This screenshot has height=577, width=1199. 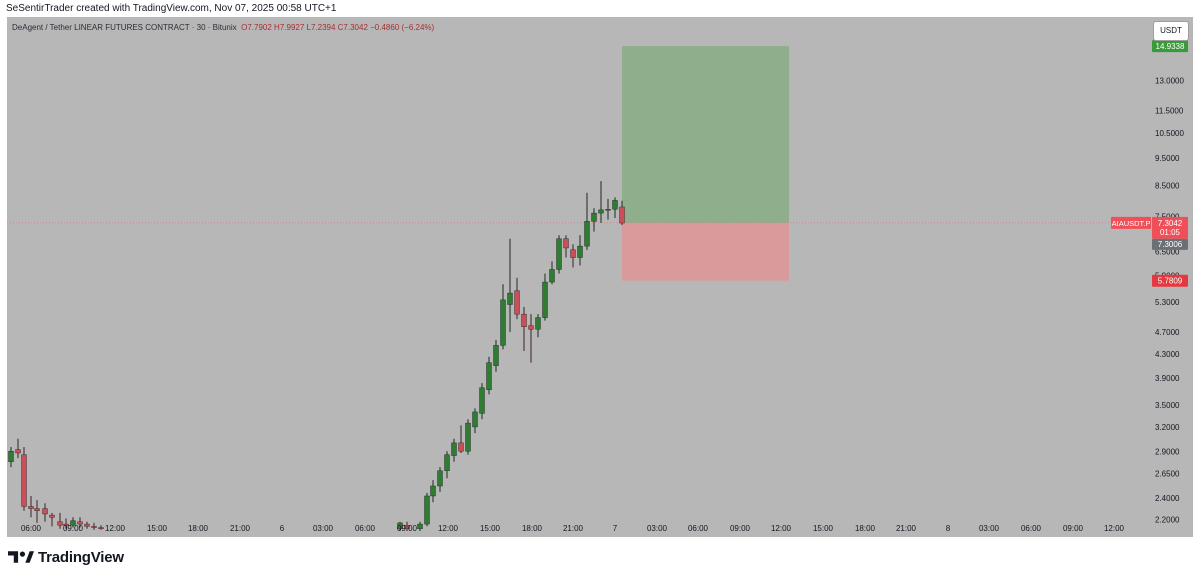 What do you see at coordinates (1170, 232) in the screenshot?
I see `bar-countdown-text: 01:05` at bounding box center [1170, 232].